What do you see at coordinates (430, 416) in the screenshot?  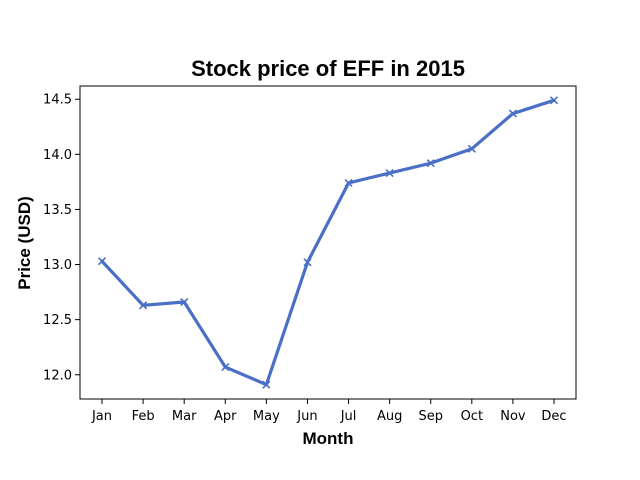 I see `x-tick-label: Sep` at bounding box center [430, 416].